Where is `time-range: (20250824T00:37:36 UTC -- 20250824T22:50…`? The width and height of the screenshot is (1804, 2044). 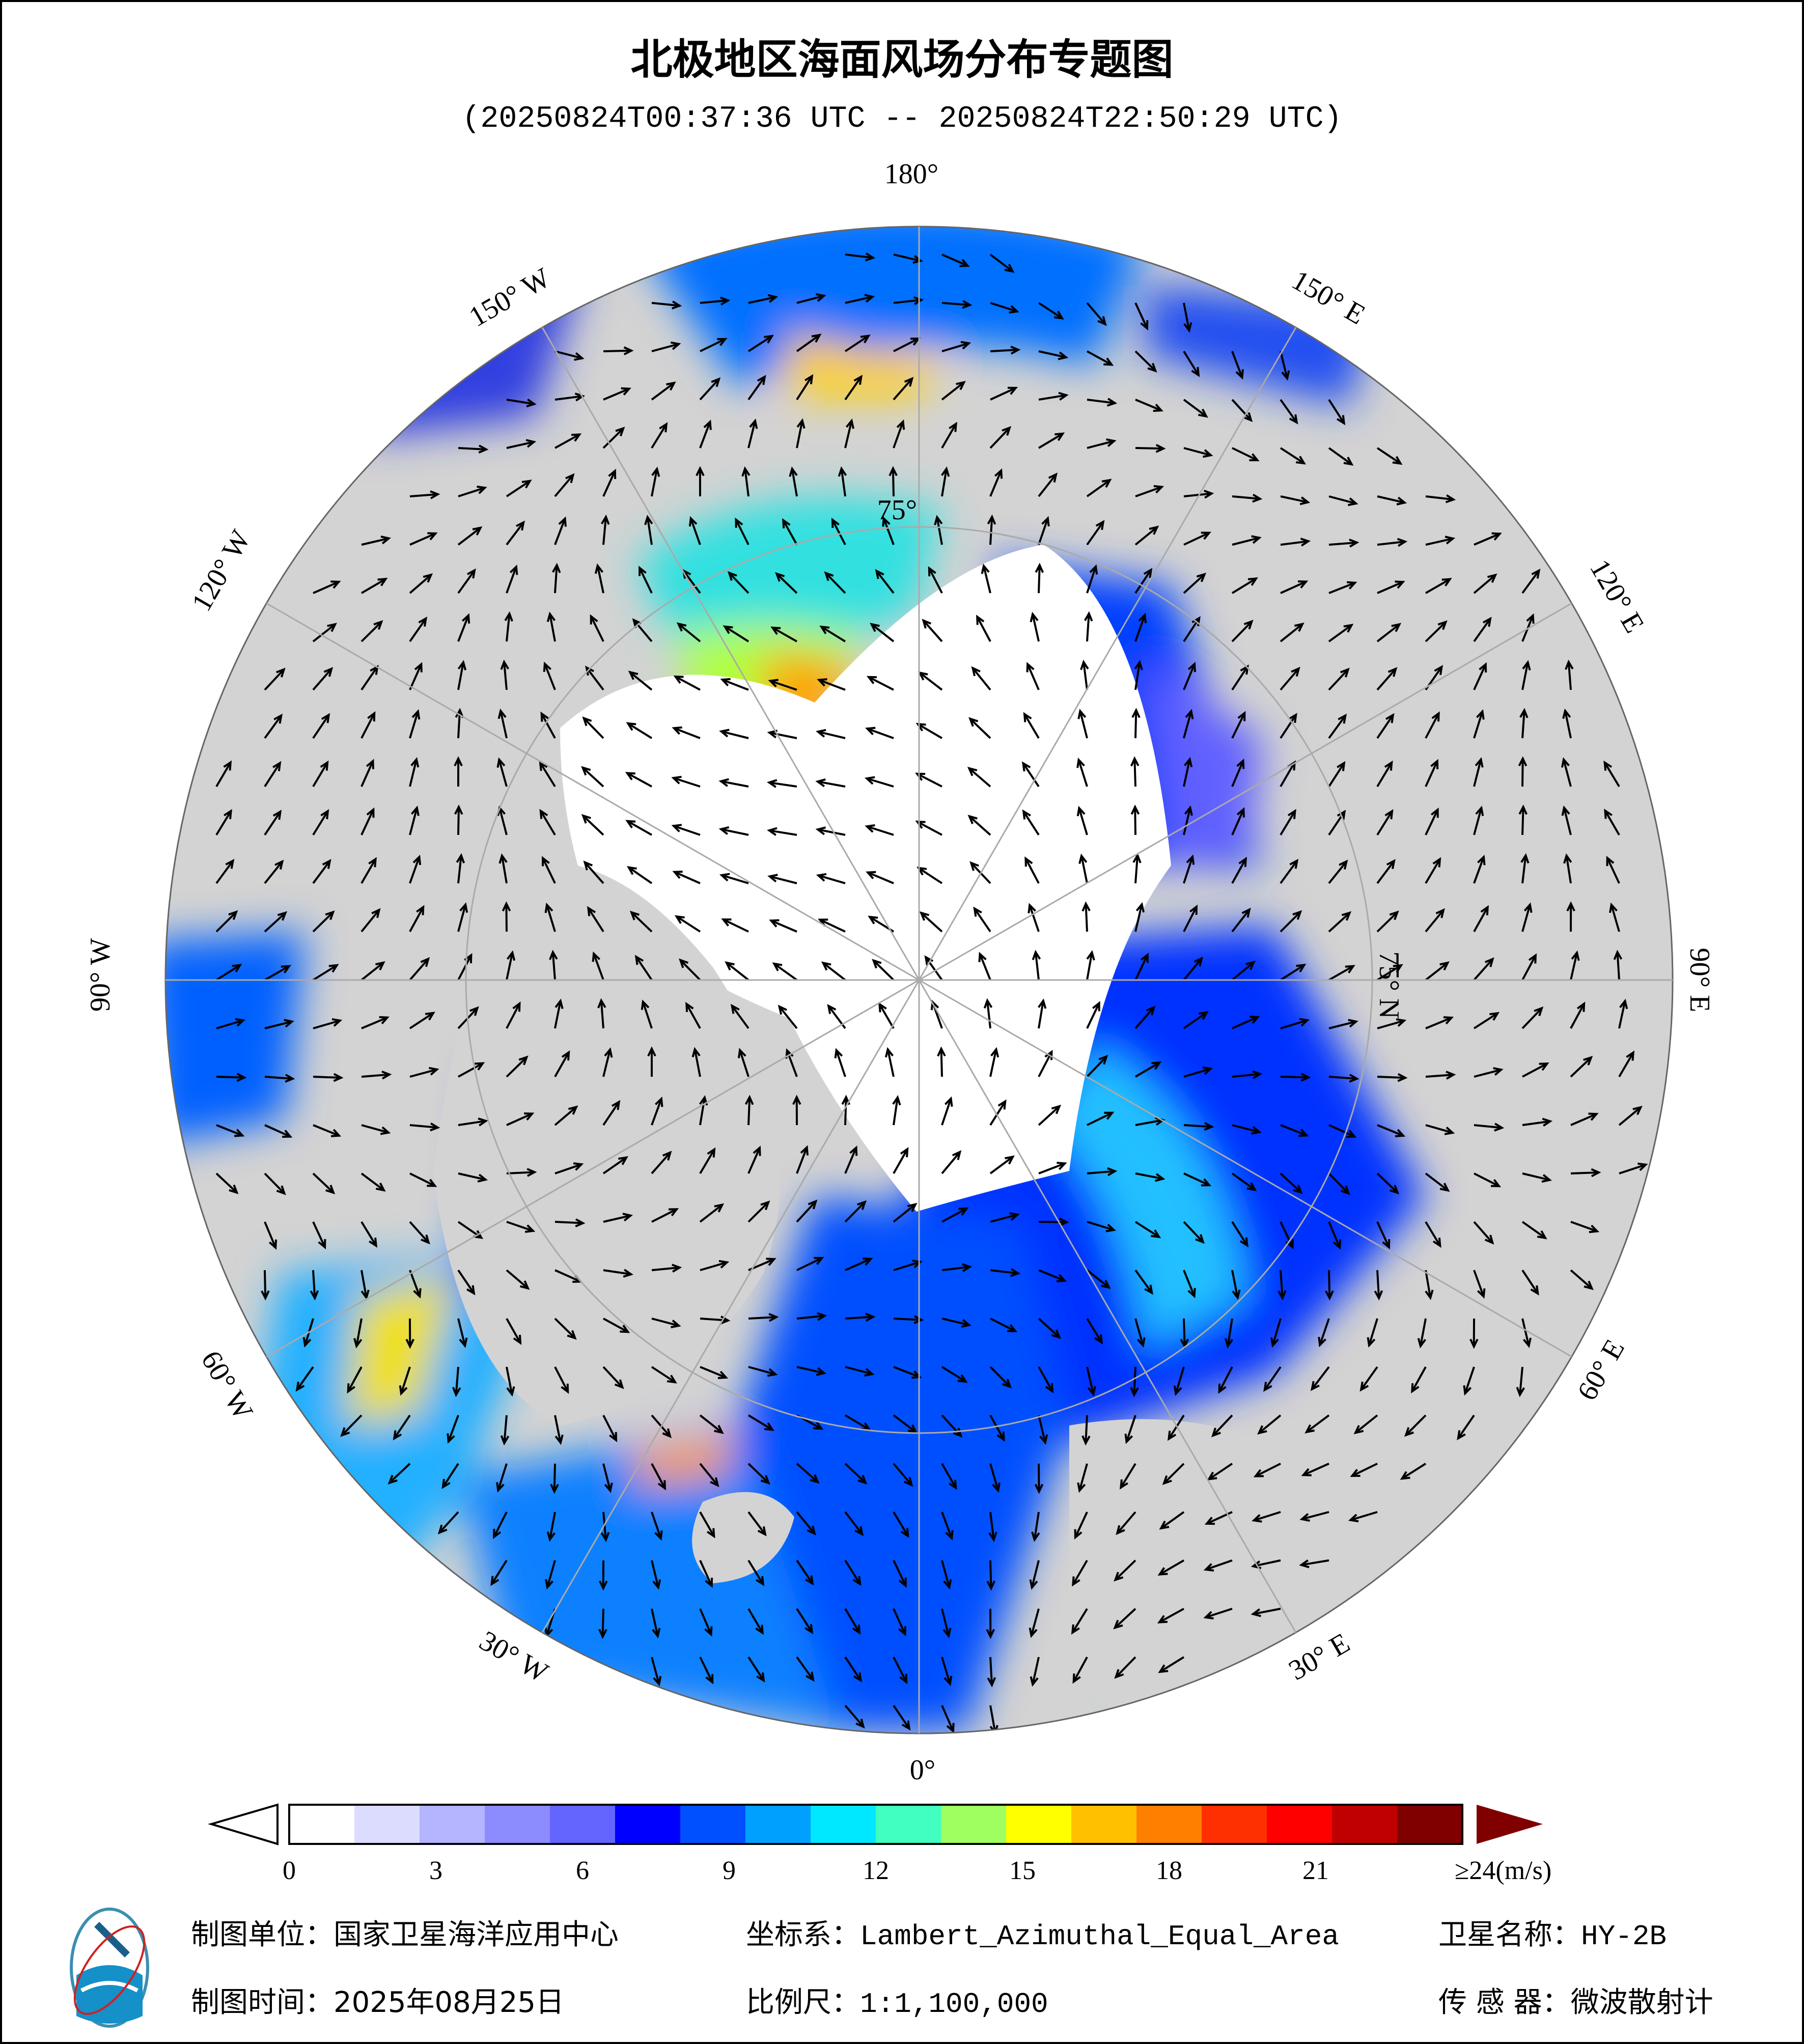 time-range: (20250824T00:37:36 UTC -- 20250824T22:50… is located at coordinates (902, 119).